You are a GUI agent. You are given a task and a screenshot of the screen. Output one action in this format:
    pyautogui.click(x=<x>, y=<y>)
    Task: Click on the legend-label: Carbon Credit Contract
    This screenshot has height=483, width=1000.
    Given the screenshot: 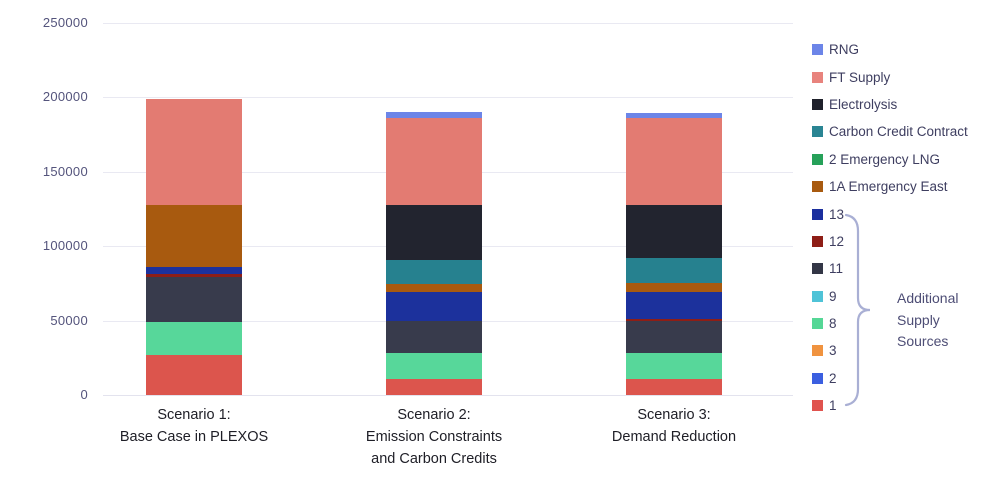 What is the action you would take?
    pyautogui.click(x=898, y=132)
    